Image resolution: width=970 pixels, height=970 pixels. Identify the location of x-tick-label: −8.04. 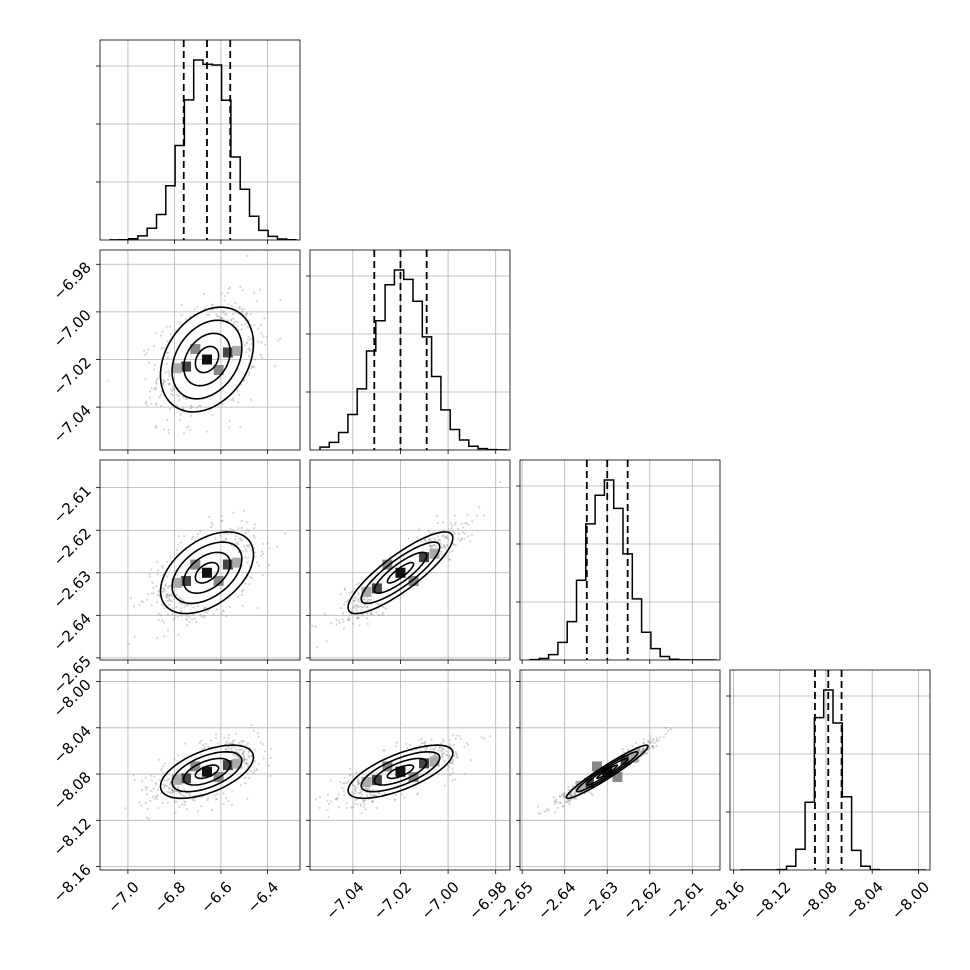
(864, 900).